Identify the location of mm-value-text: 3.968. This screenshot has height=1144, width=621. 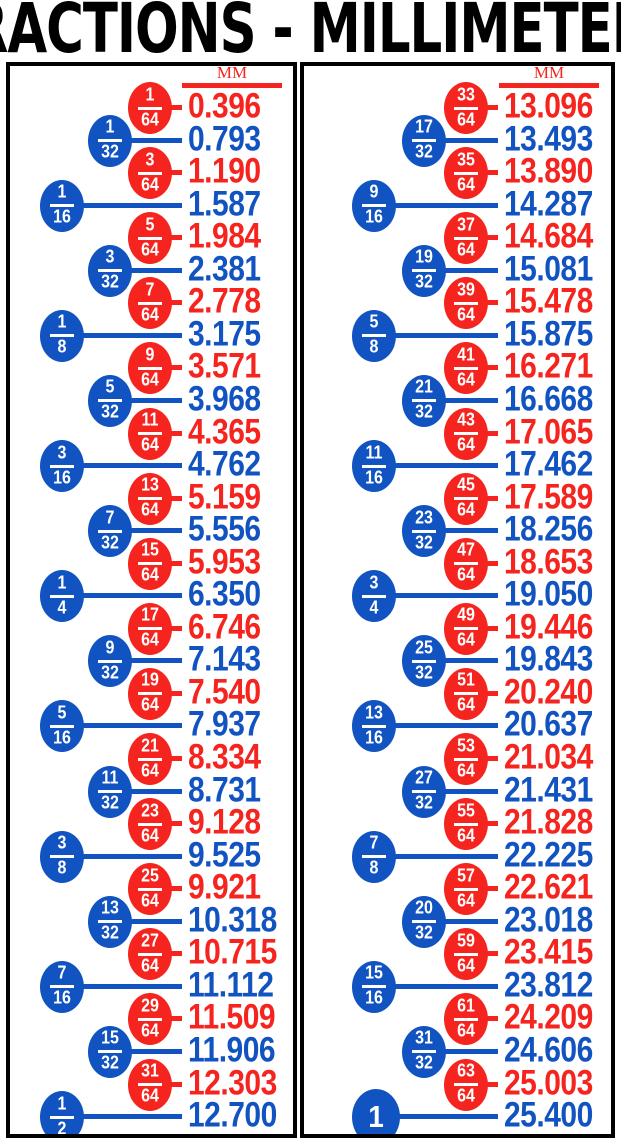
(224, 399).